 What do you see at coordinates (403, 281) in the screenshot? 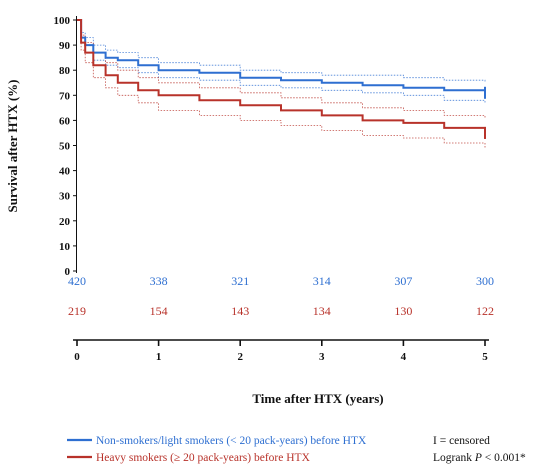
I see `at-risk-non-smokers-year-4: 307` at bounding box center [403, 281].